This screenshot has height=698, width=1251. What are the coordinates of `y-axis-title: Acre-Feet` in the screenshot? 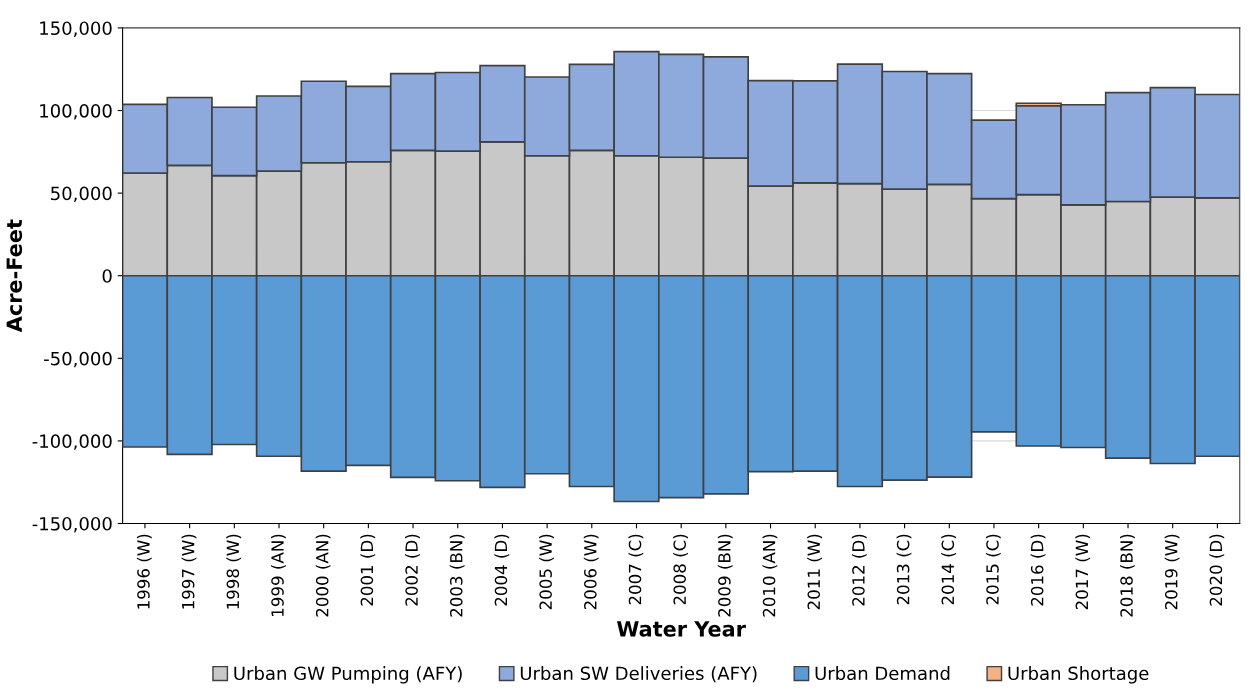 It's located at (14, 276).